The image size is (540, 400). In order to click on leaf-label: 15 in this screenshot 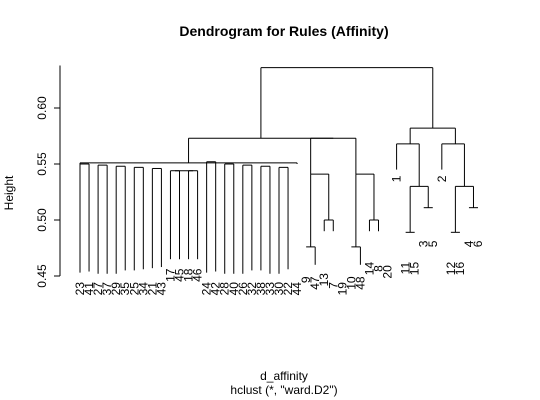, I will do `click(415, 269)`.